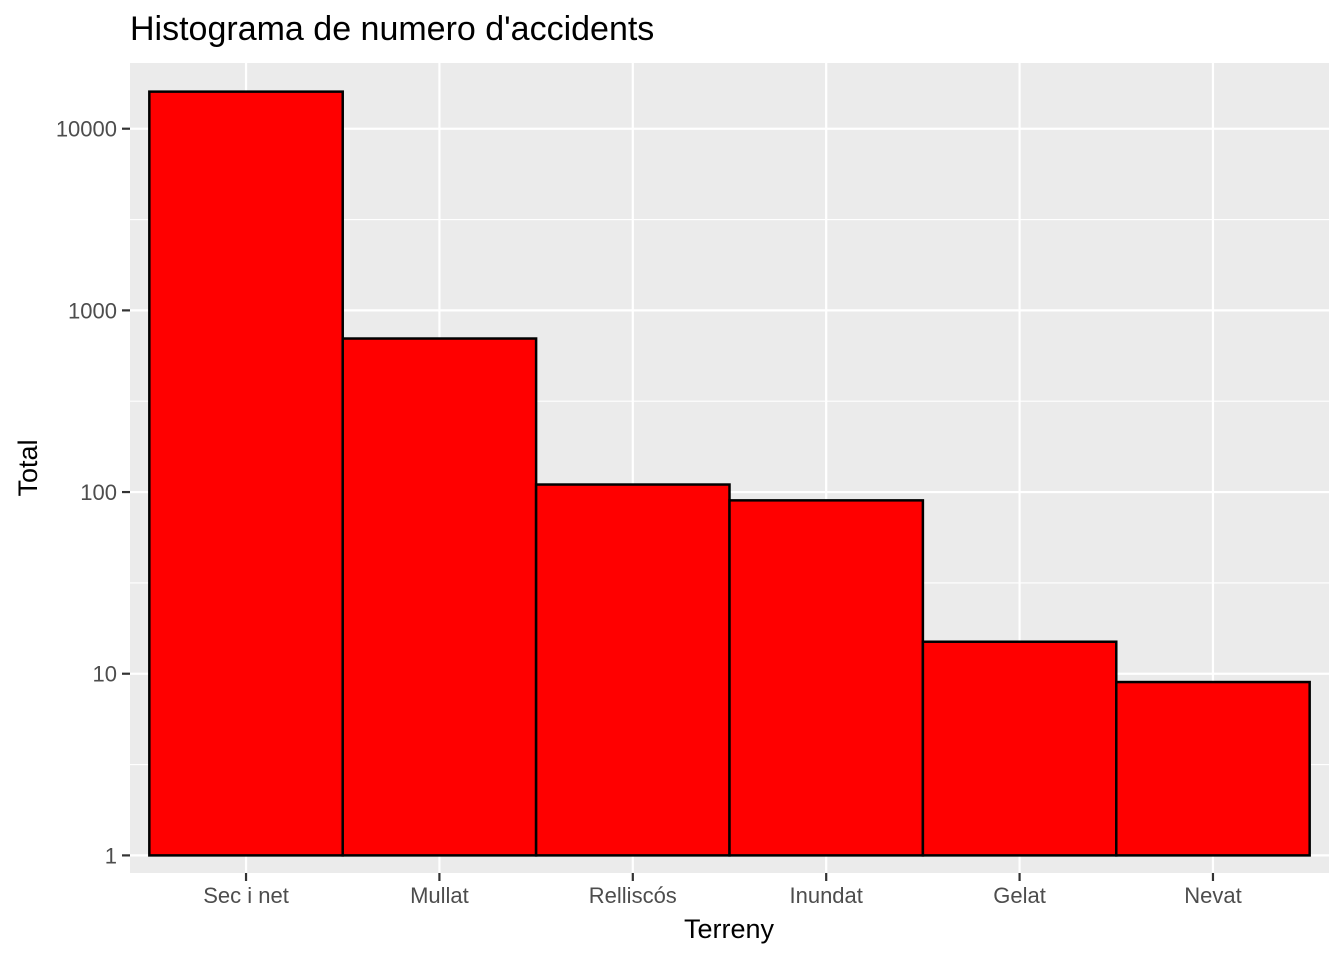  I want to click on x-tick-label: Nevat, so click(1212, 895).